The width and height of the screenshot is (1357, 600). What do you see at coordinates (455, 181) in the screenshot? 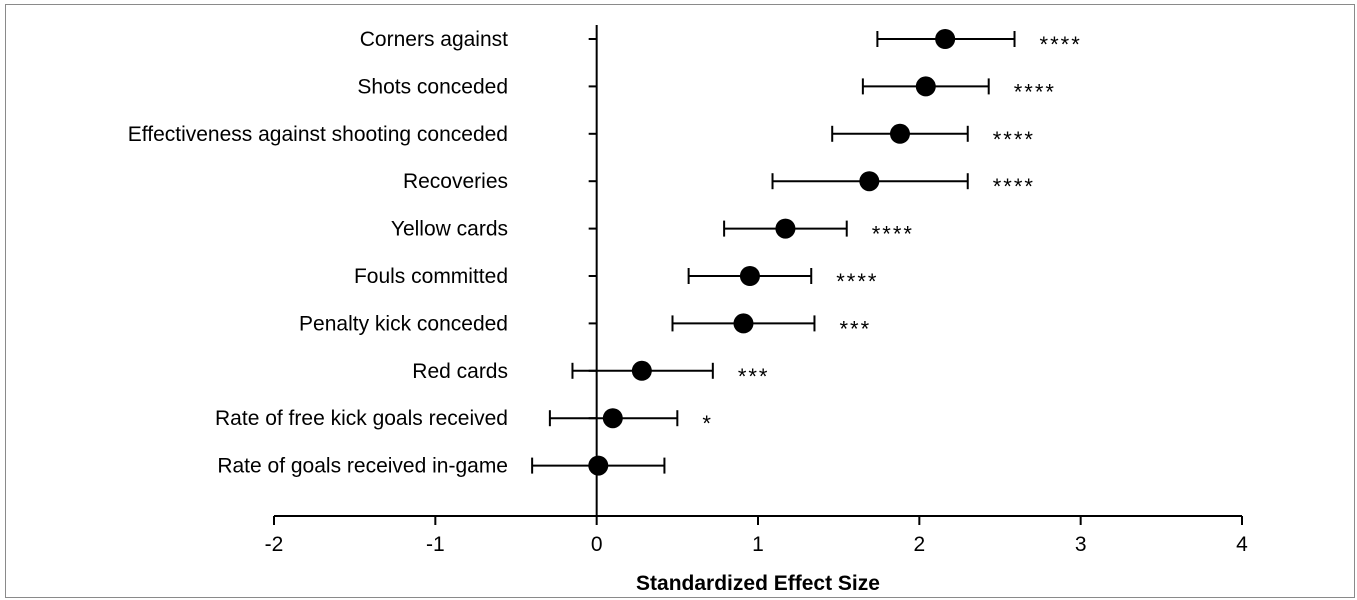
I see `category-label: Recoveries` at bounding box center [455, 181].